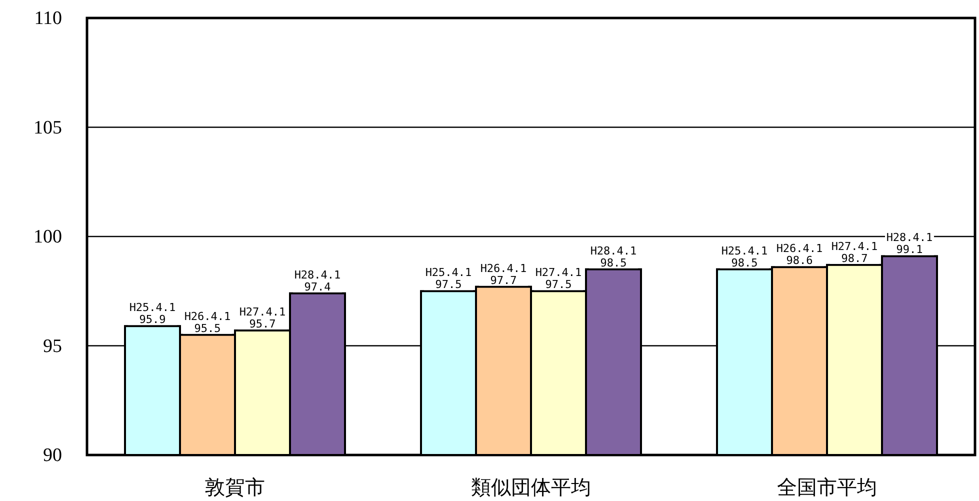  What do you see at coordinates (235, 487) in the screenshot?
I see `x-tick-label: 敦賀市` at bounding box center [235, 487].